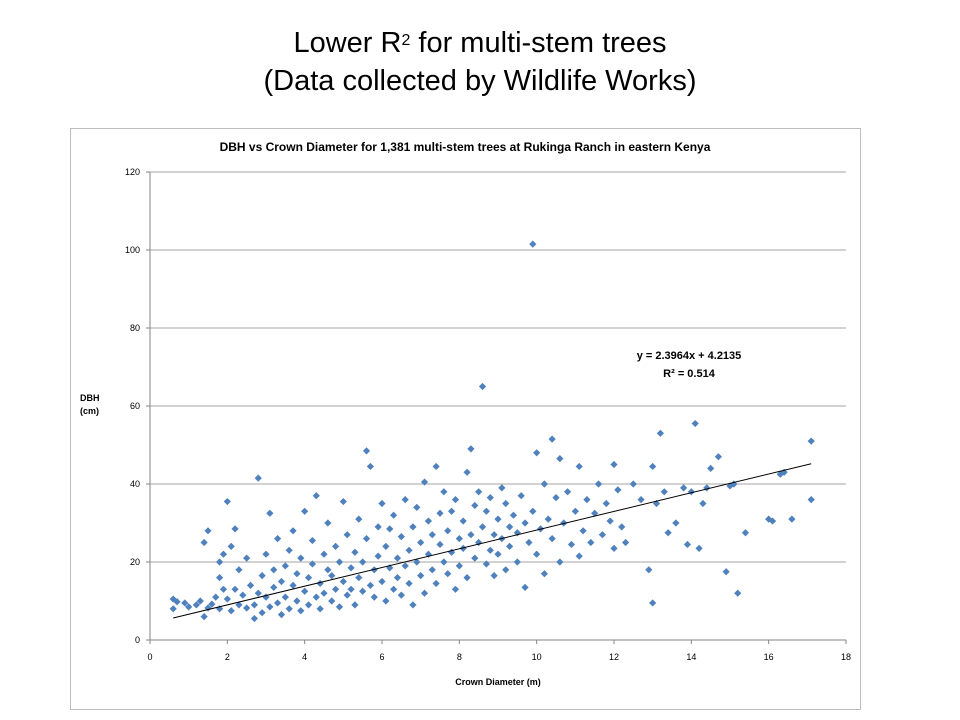  Describe the element at coordinates (846, 657) in the screenshot. I see `x-tick-label: 18` at that location.